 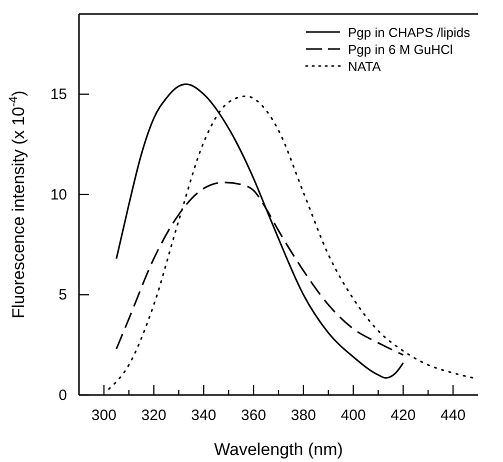 What do you see at coordinates (409, 32) in the screenshot?
I see `legend-label: Pgp in CHAPS /lipids` at bounding box center [409, 32].